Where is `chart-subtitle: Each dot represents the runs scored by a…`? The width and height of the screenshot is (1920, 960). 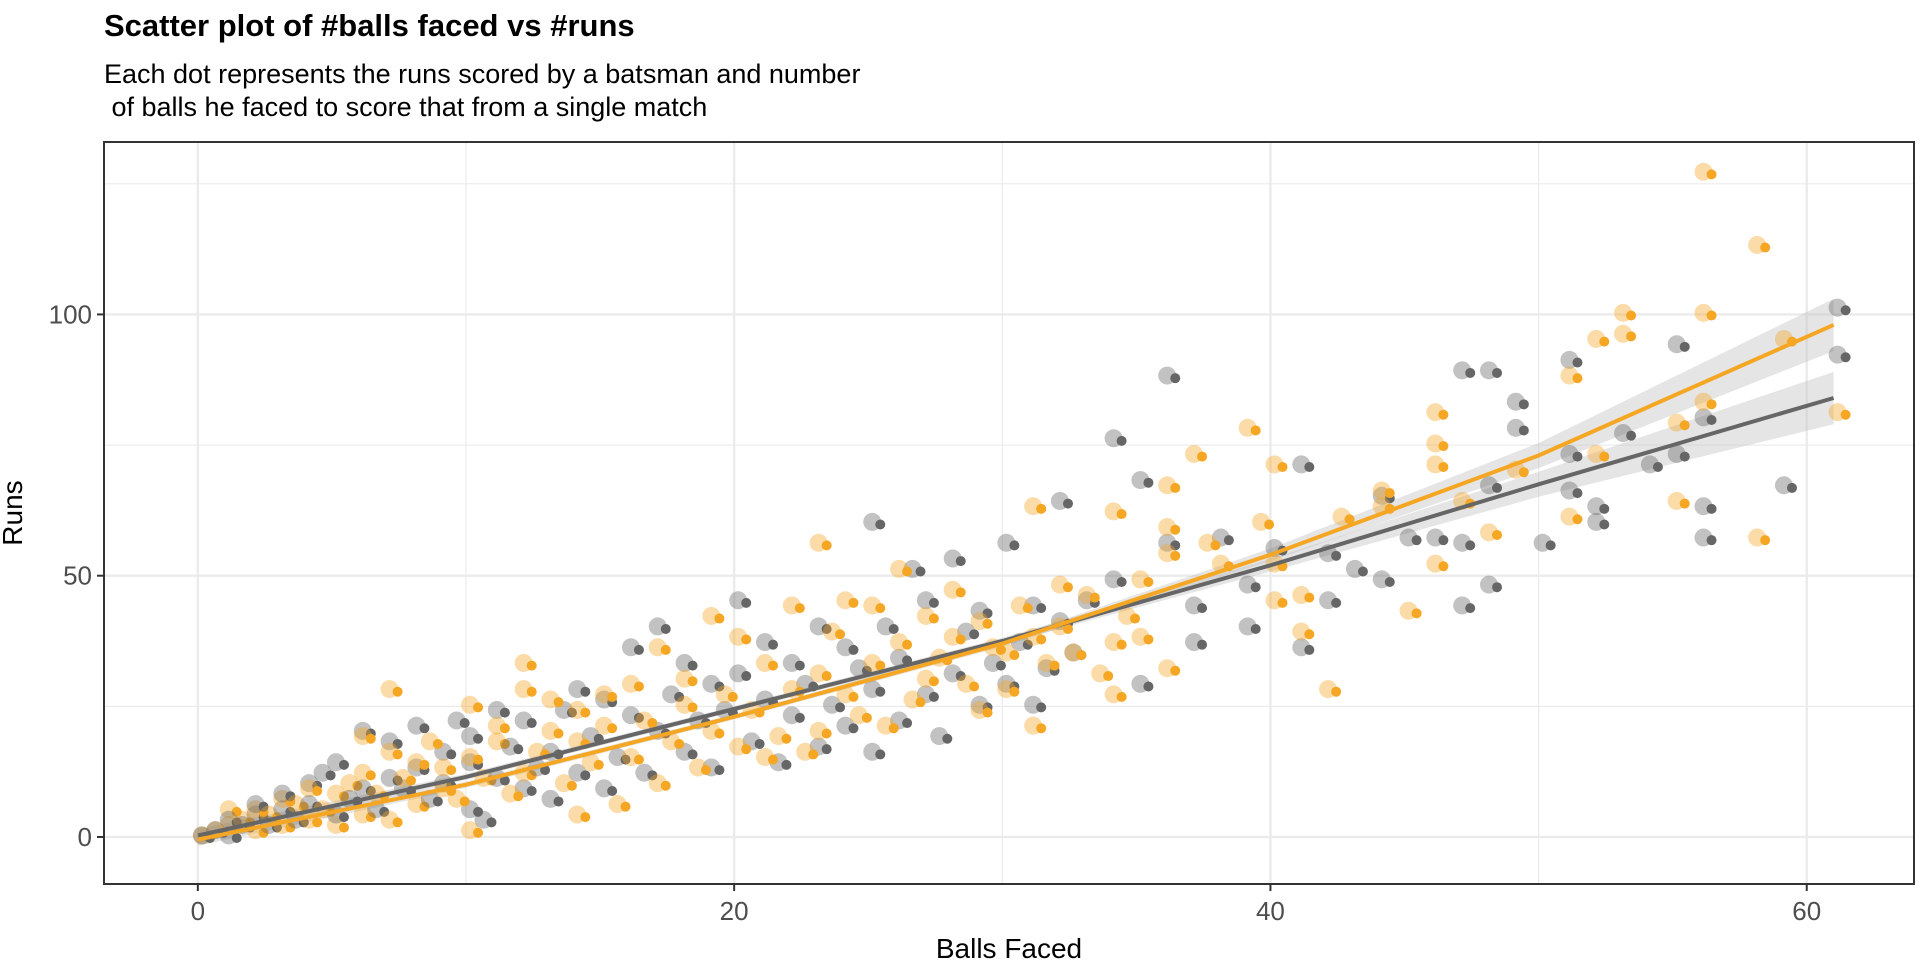 chart-subtitle: Each dot represents the runs scored by a… is located at coordinates (482, 90).